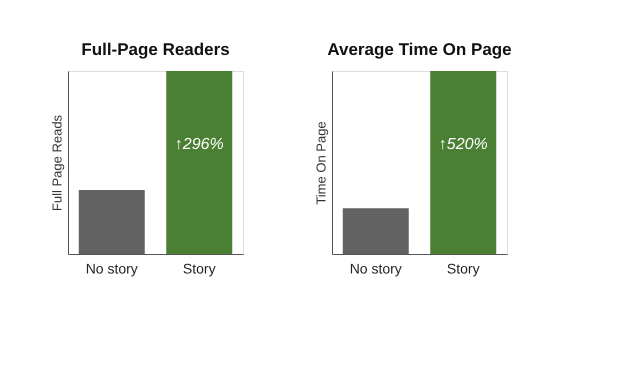  Describe the element at coordinates (57, 163) in the screenshot. I see `y-axis-title: Full Page Reads` at that location.